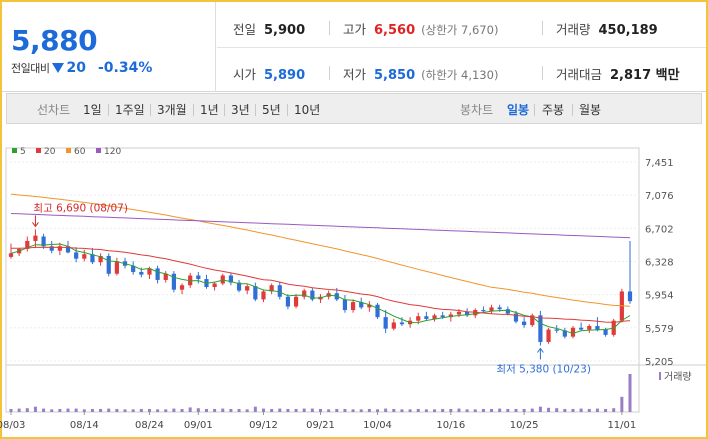 This screenshot has height=439, width=708. Describe the element at coordinates (285, 30) in the screenshot. I see `stat-value: 5,900` at that location.